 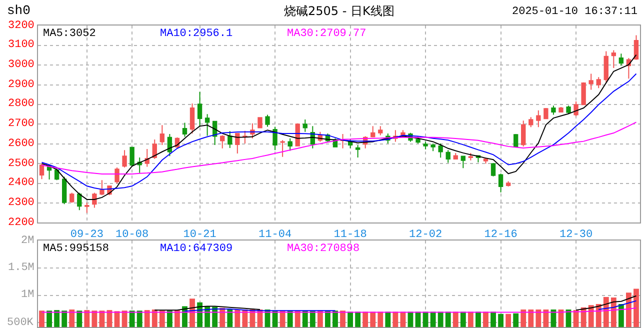 I want to click on y-tick-label: 500K, so click(x=20, y=322).